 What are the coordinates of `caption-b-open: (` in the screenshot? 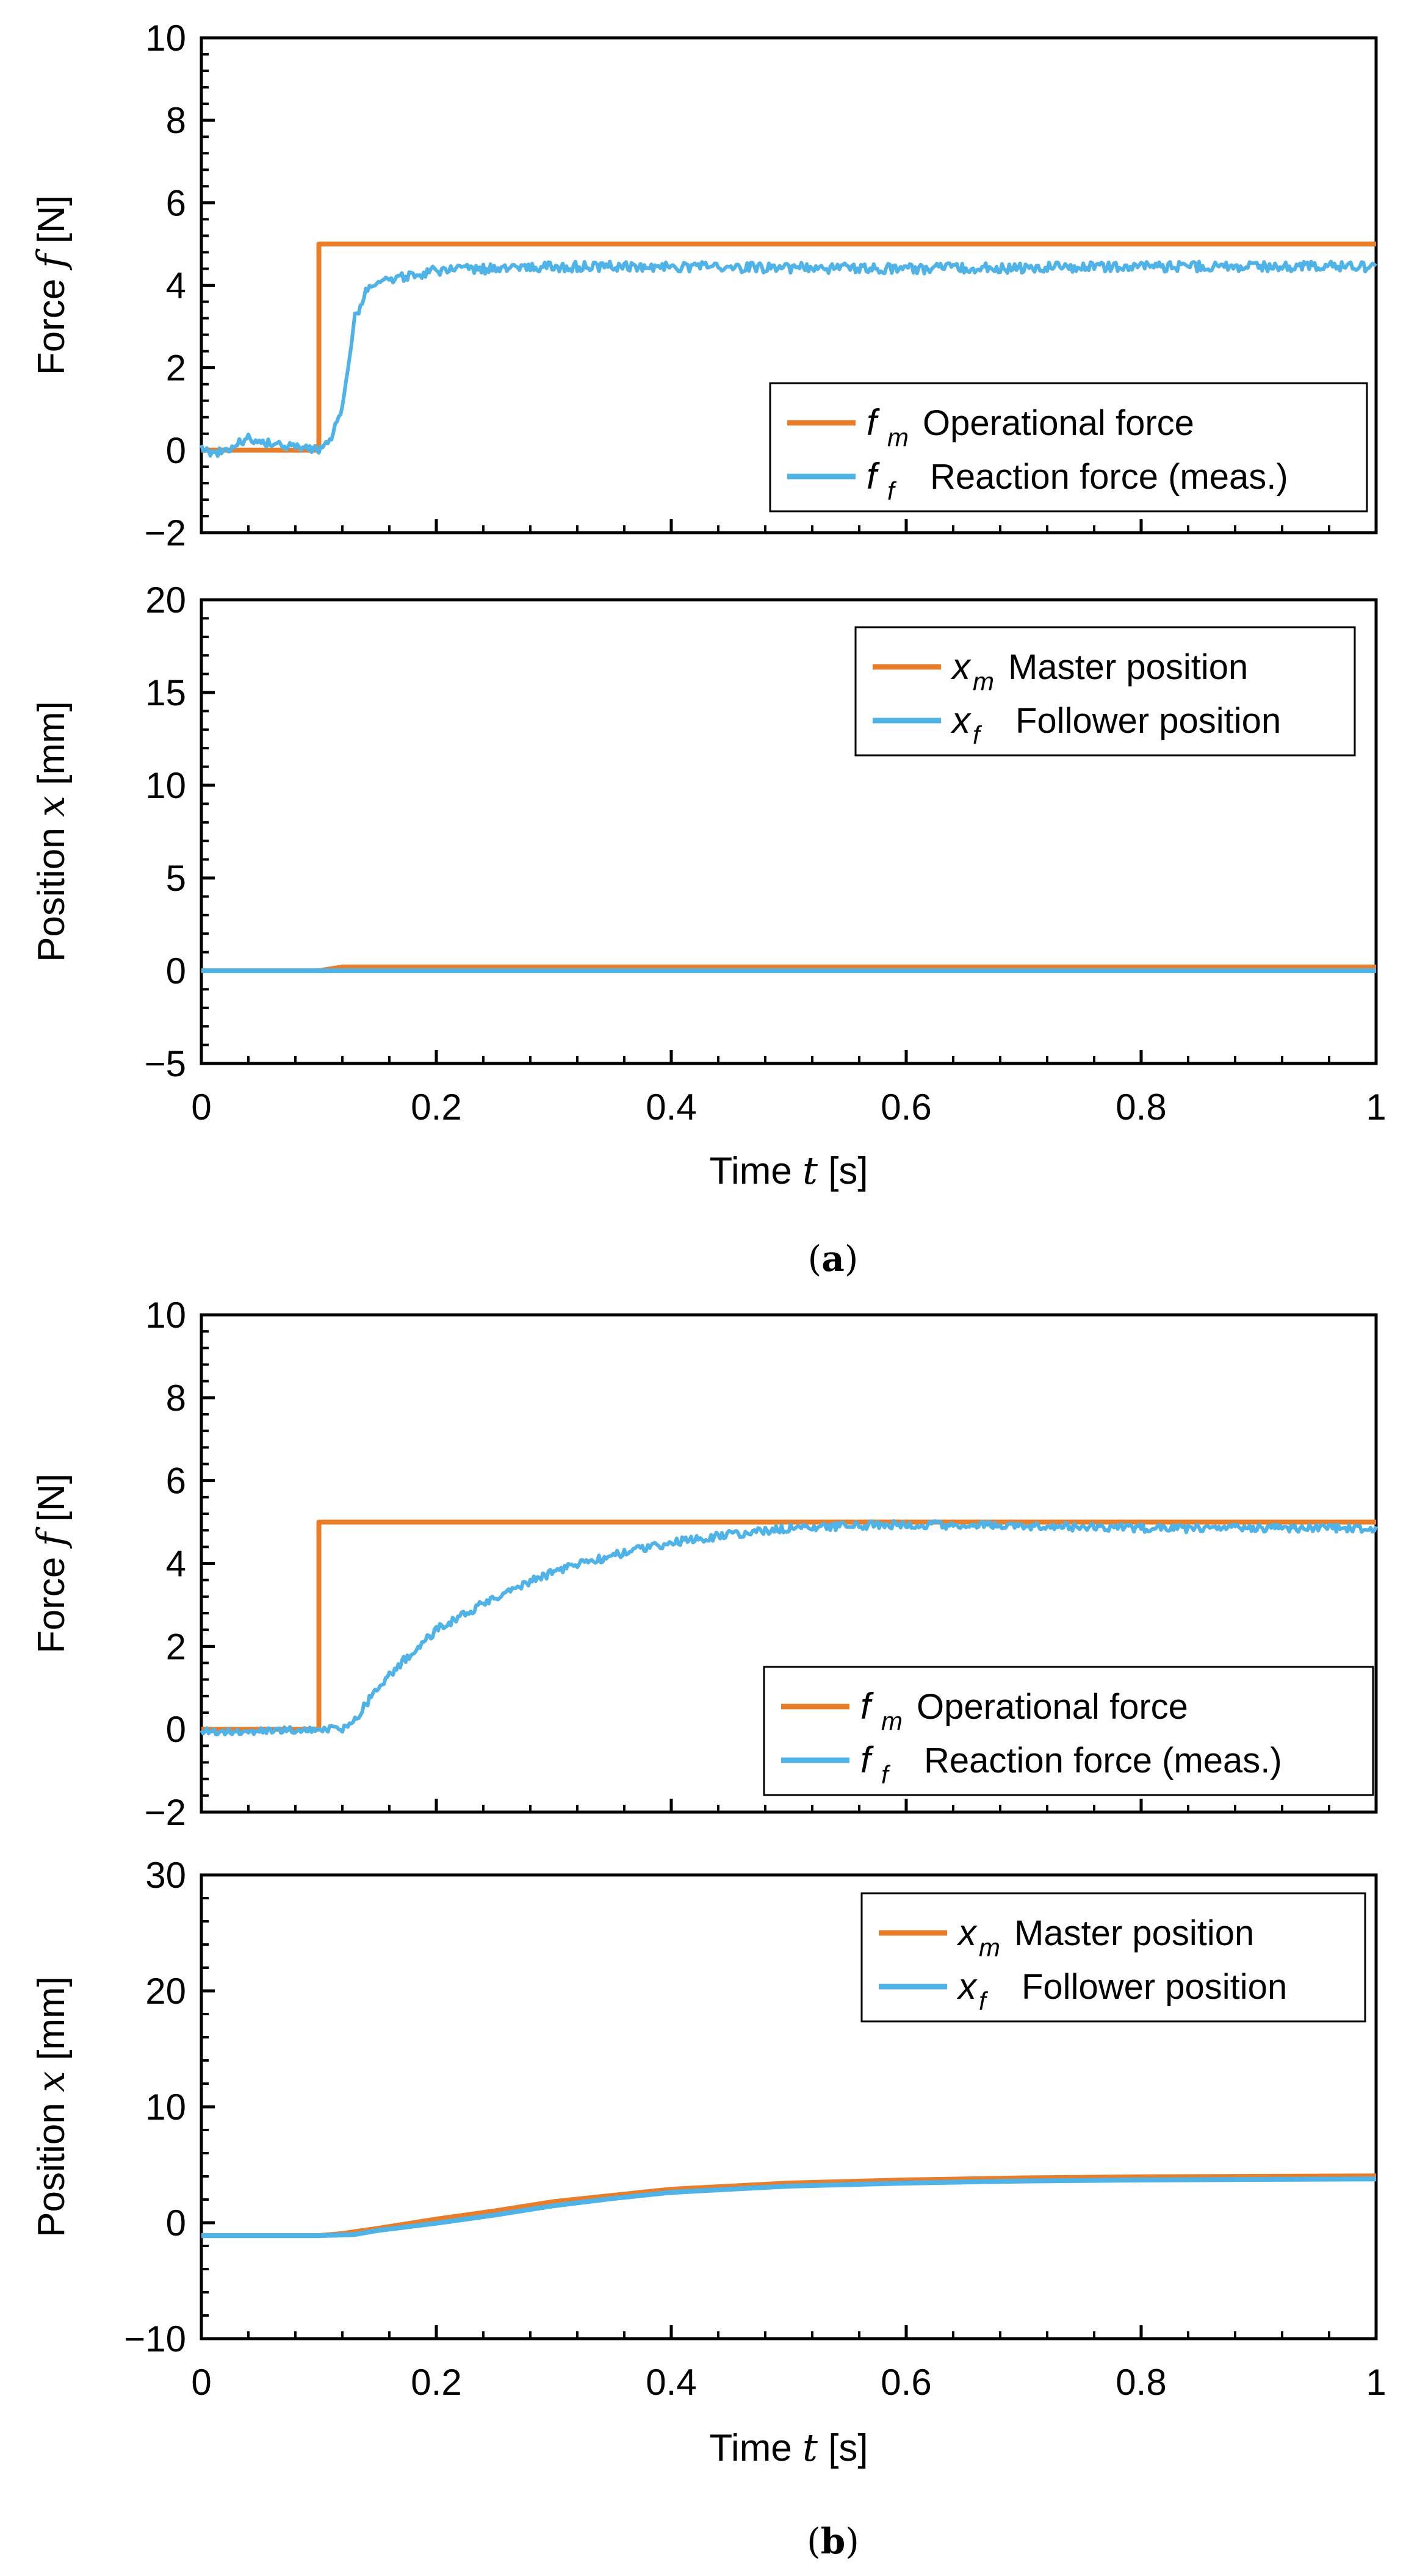 It's located at (814, 2541).